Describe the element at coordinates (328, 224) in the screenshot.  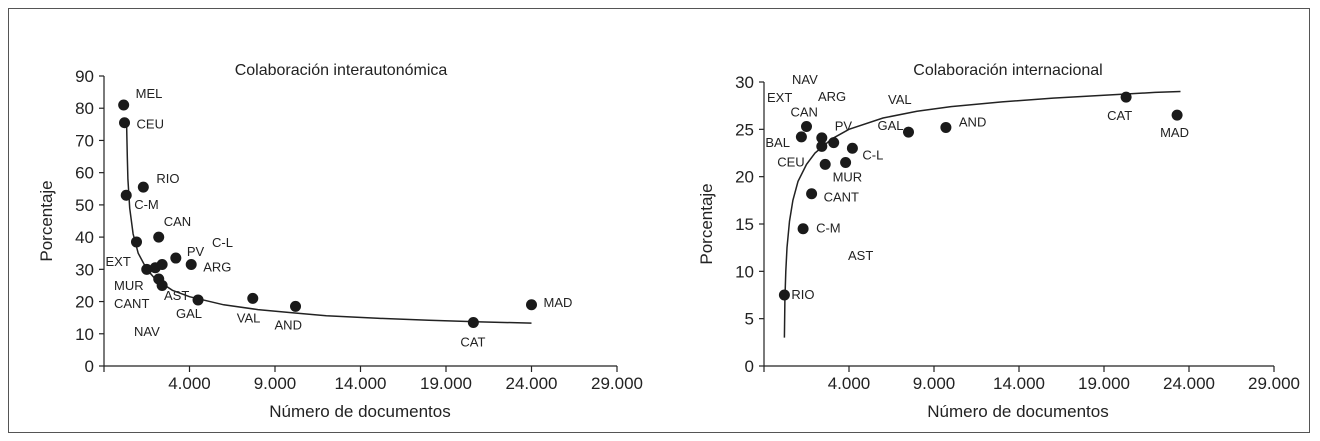
I see `trend-line` at that location.